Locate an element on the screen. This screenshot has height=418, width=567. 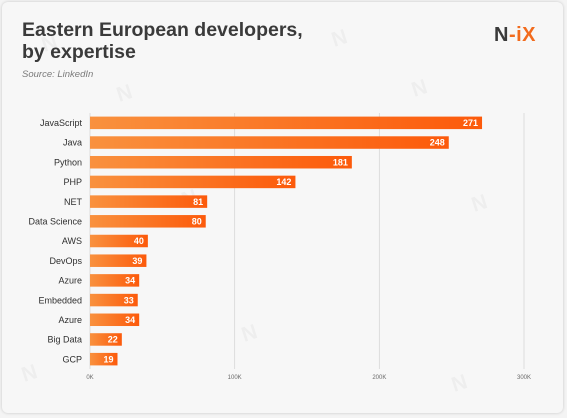
x-tick-label: 300K is located at coordinates (524, 378).